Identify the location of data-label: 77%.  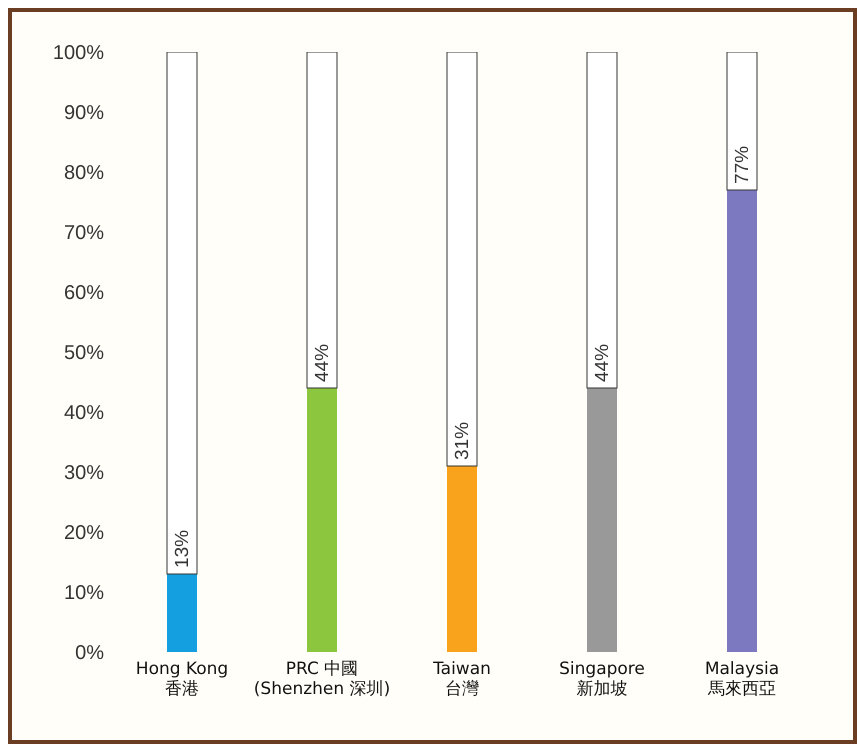
(742, 165).